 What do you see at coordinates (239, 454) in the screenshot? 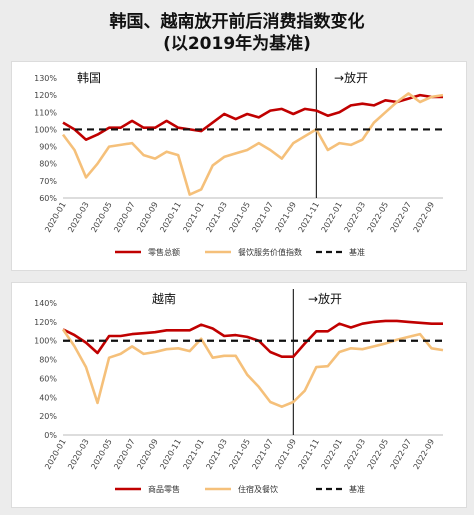
I see `vietnam-xtick-label: 2021-05` at bounding box center [239, 454].